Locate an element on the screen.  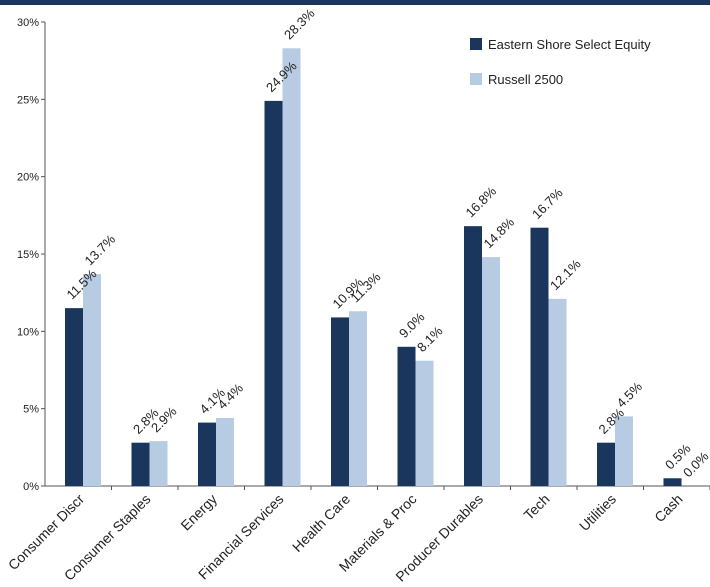
y-tick-label: 25% is located at coordinates (28, 100).